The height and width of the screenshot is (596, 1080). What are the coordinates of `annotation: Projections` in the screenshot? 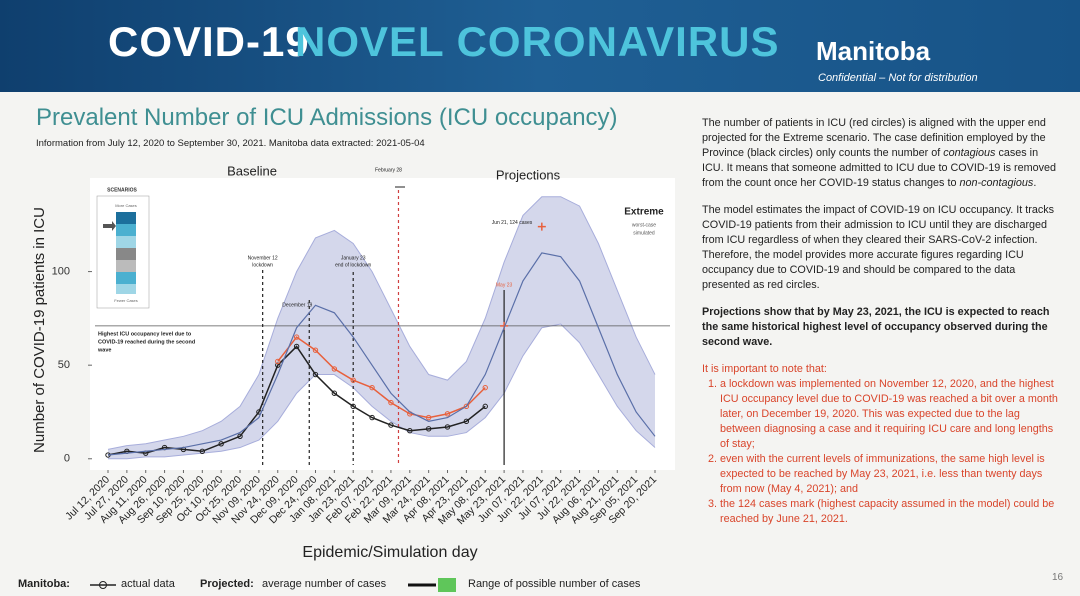 It's located at (528, 174).